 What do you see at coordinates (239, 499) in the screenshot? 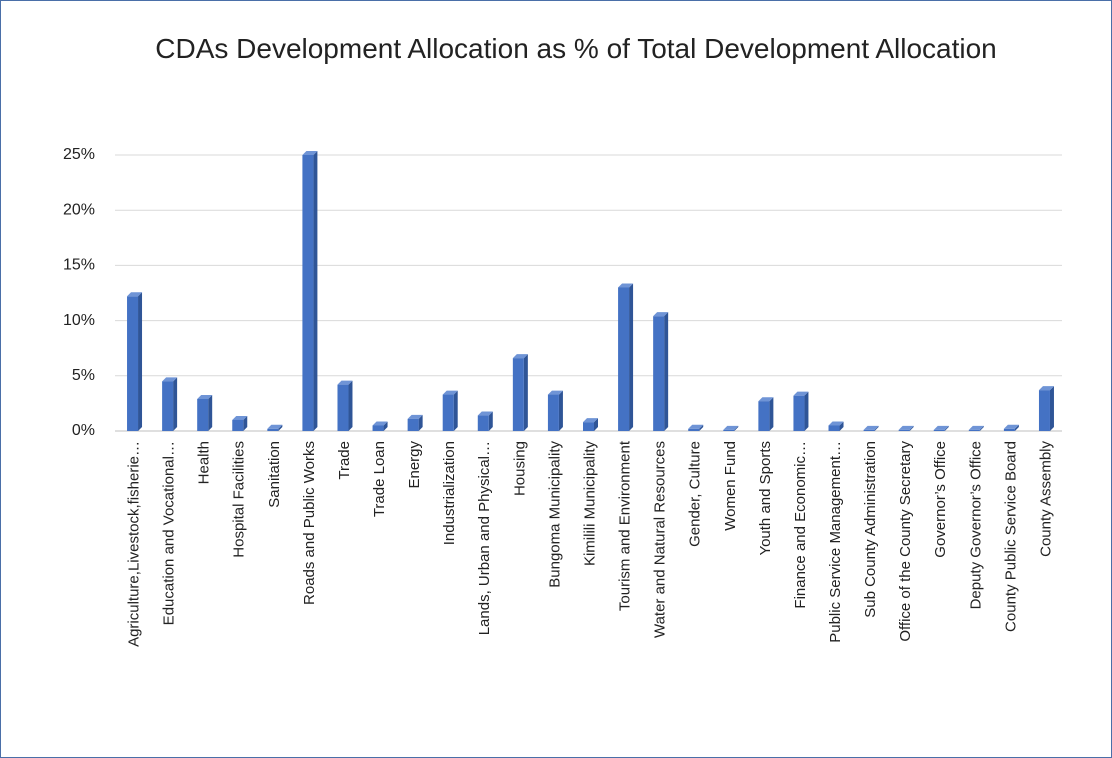
I see `x-tick-label: Hospital Facilities` at bounding box center [239, 499].